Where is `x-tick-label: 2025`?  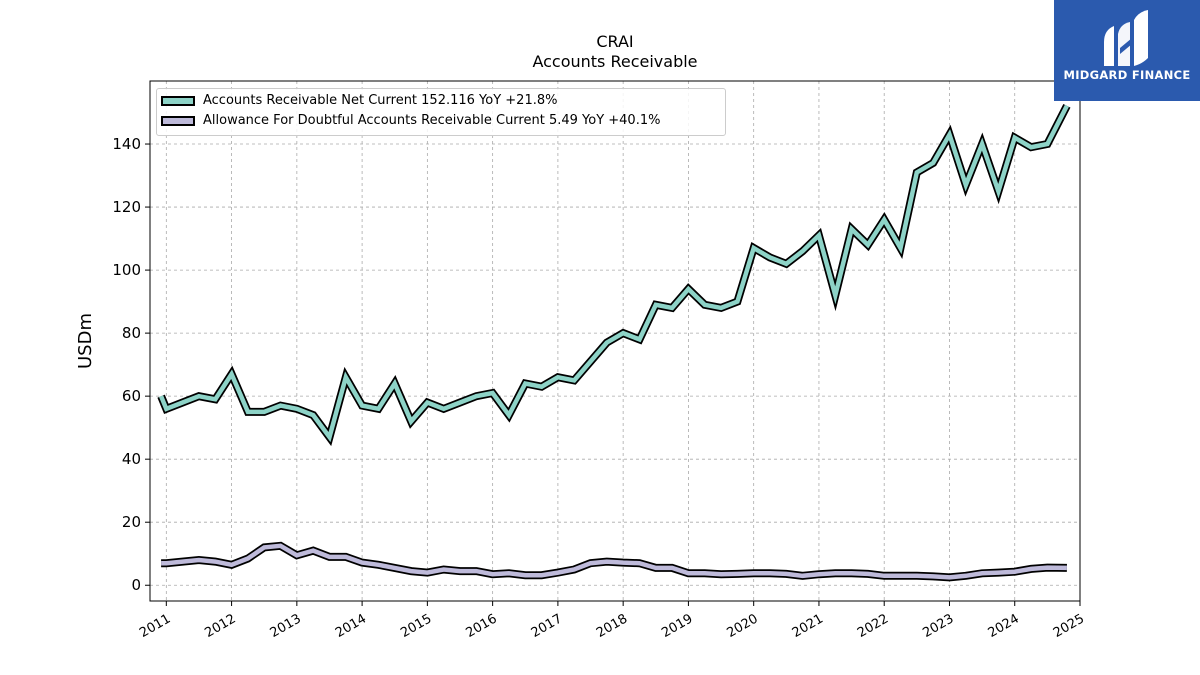 x-tick-label: 2025 is located at coordinates (1069, 626).